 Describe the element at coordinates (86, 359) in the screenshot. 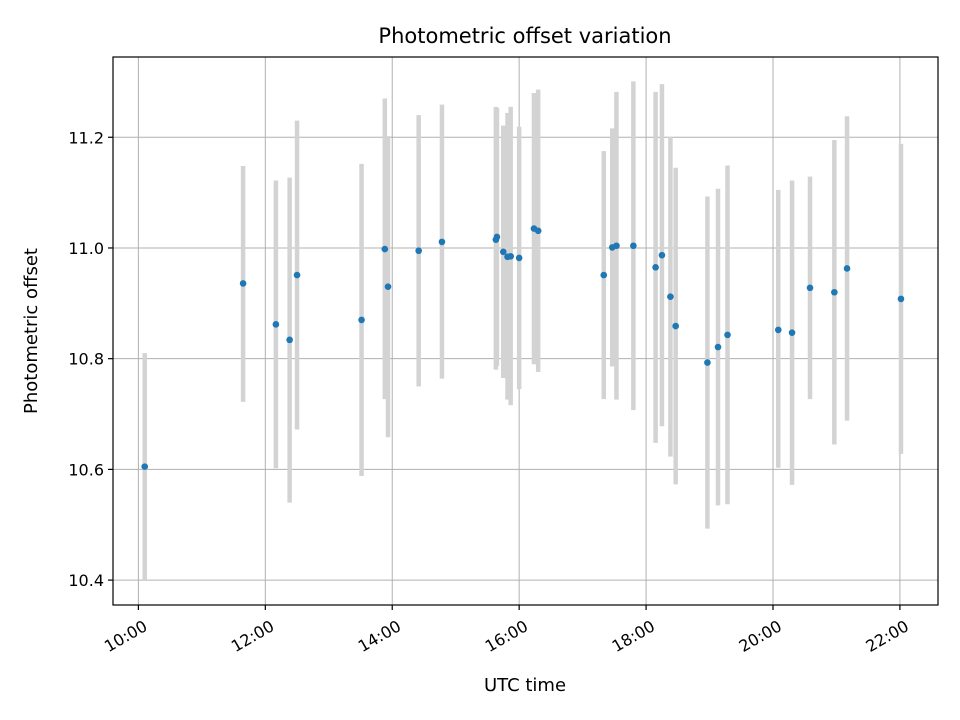

I see `y-tick-label: 10.8` at that location.